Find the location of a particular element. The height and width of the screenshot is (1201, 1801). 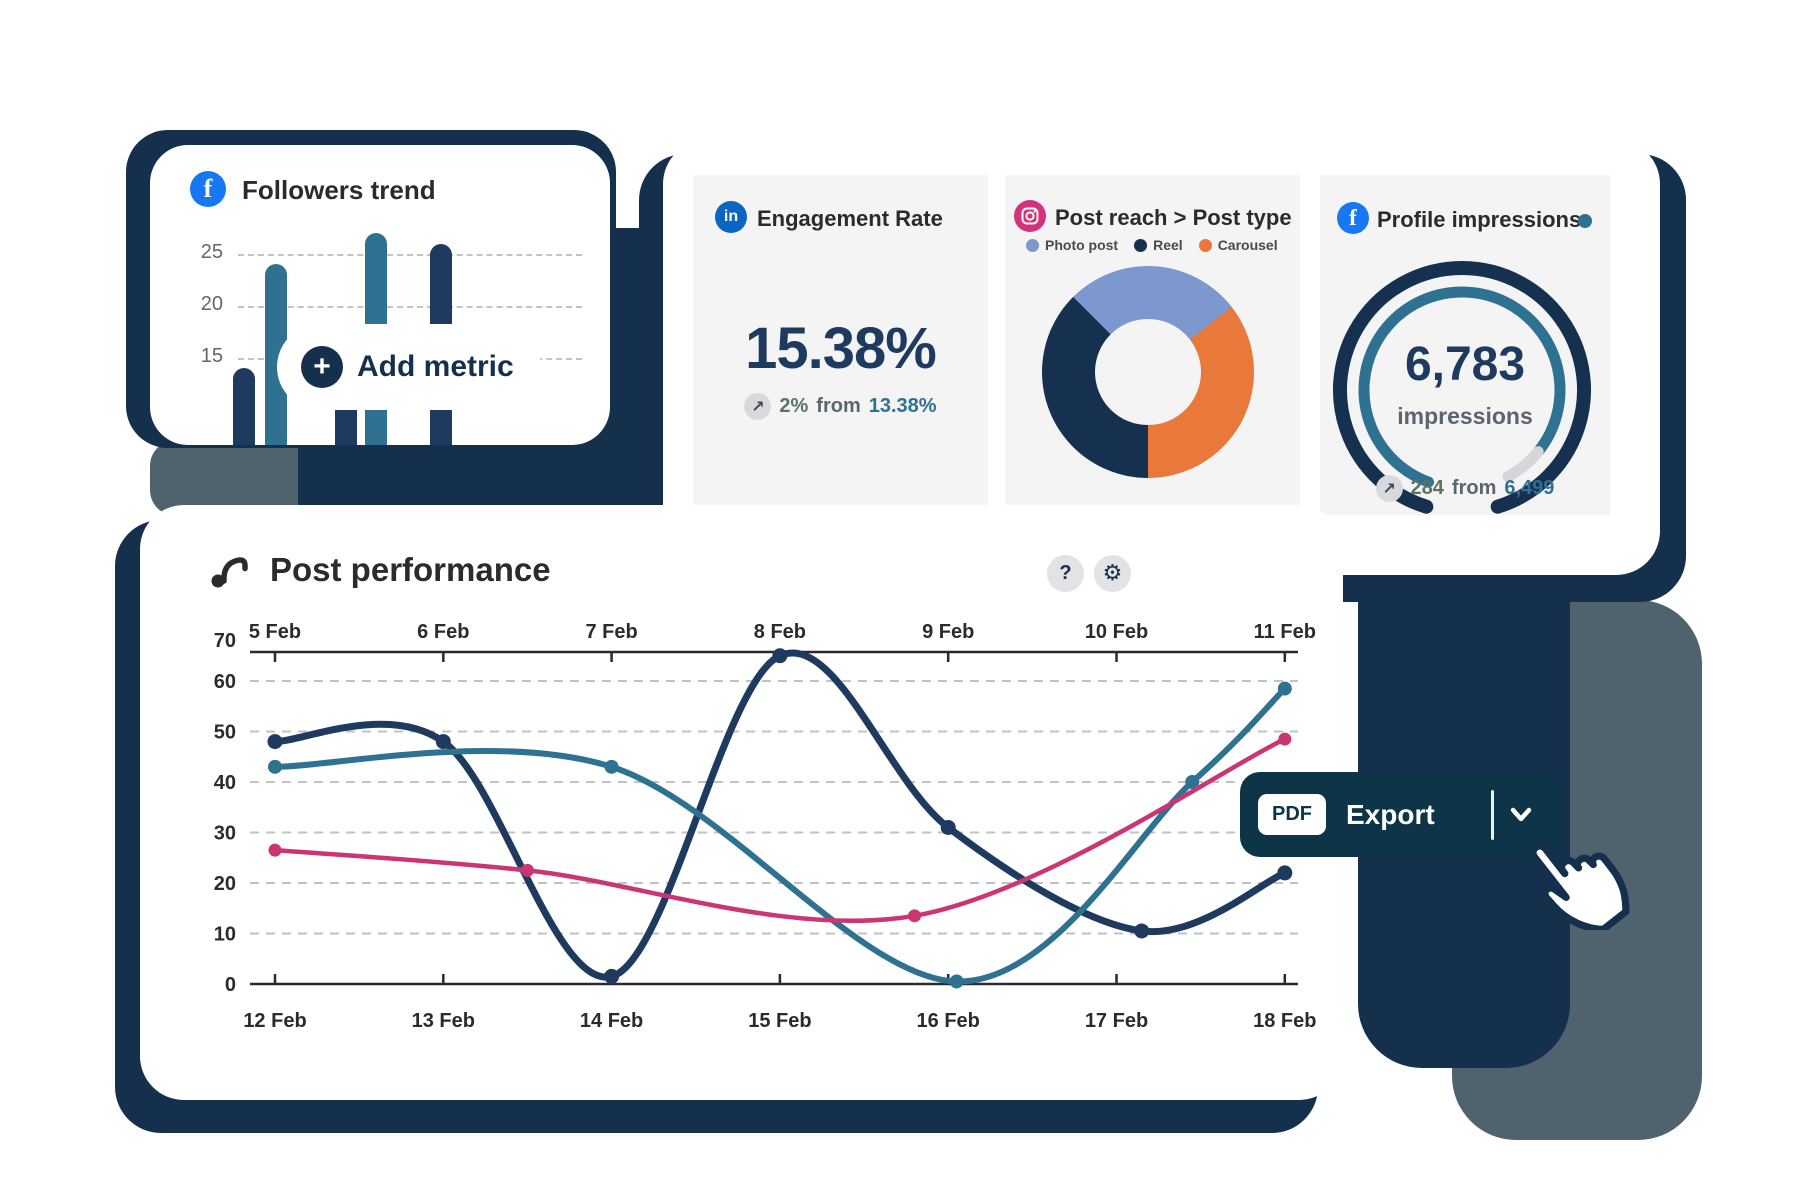

donut-legend: Photo post Reel Carousel is located at coordinates (1152, 245).